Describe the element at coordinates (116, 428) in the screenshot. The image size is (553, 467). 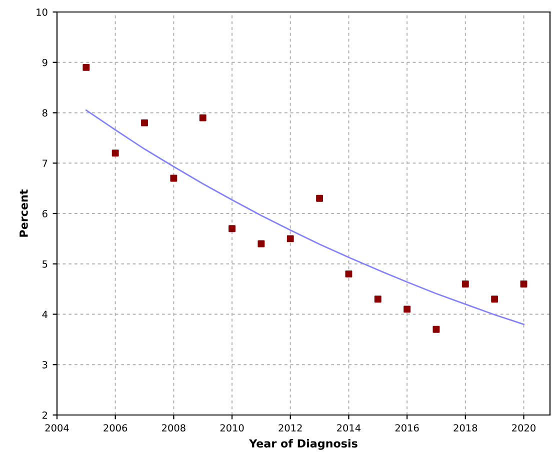
I see `x-tick-label: 2006` at that location.